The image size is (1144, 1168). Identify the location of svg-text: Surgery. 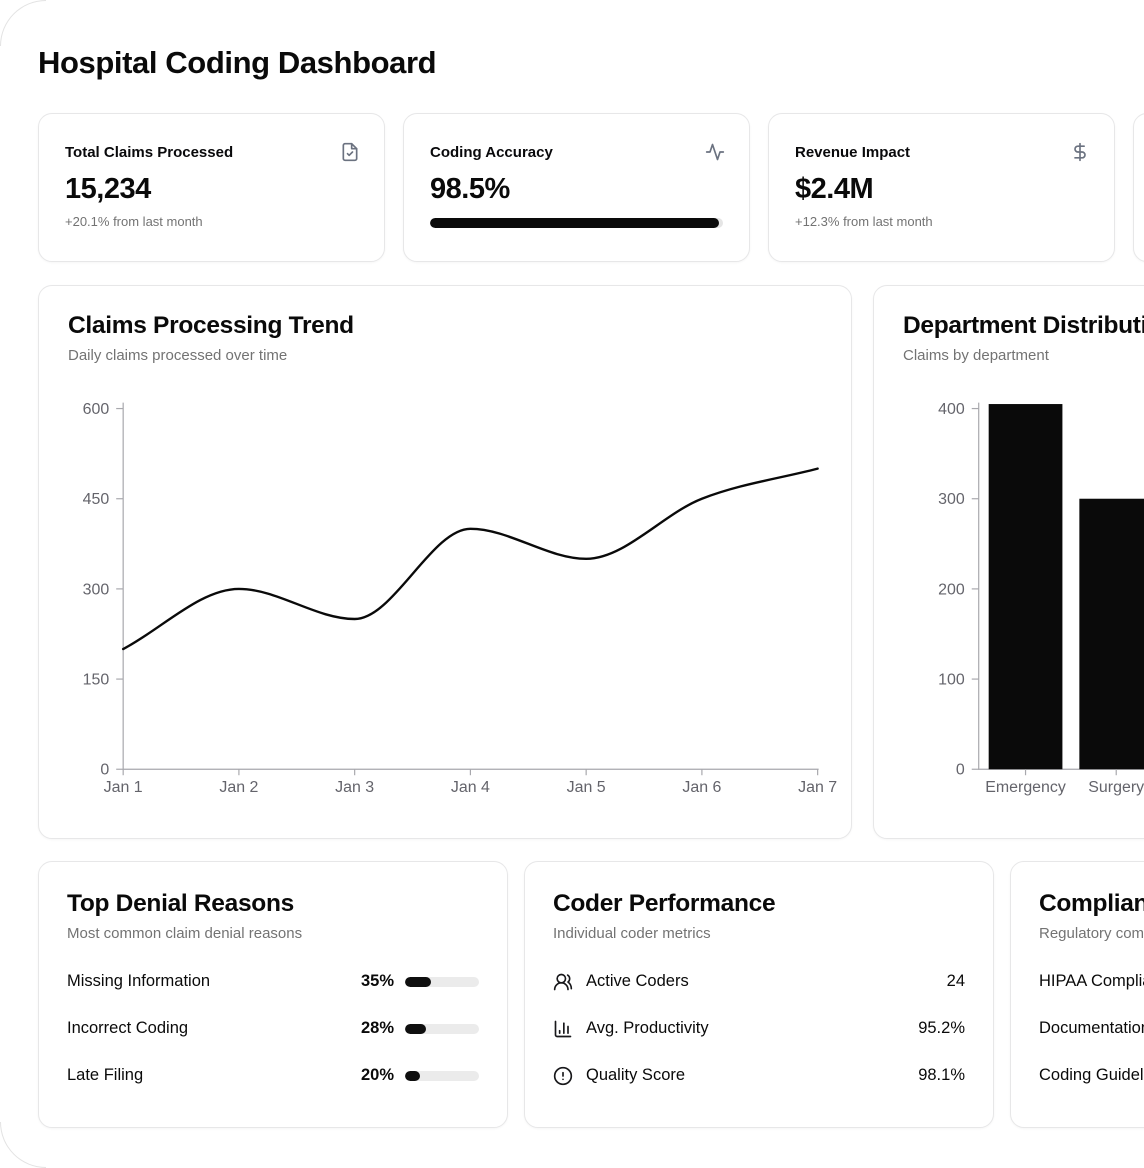
(1116, 787).